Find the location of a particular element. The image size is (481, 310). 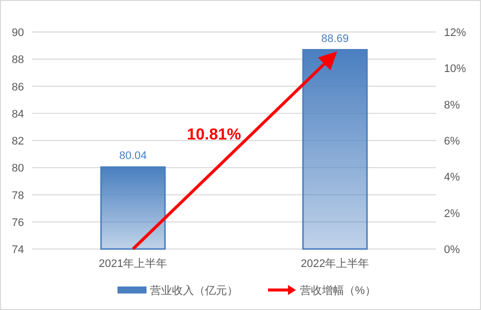

y-tick-label: 88 is located at coordinates (18, 60).